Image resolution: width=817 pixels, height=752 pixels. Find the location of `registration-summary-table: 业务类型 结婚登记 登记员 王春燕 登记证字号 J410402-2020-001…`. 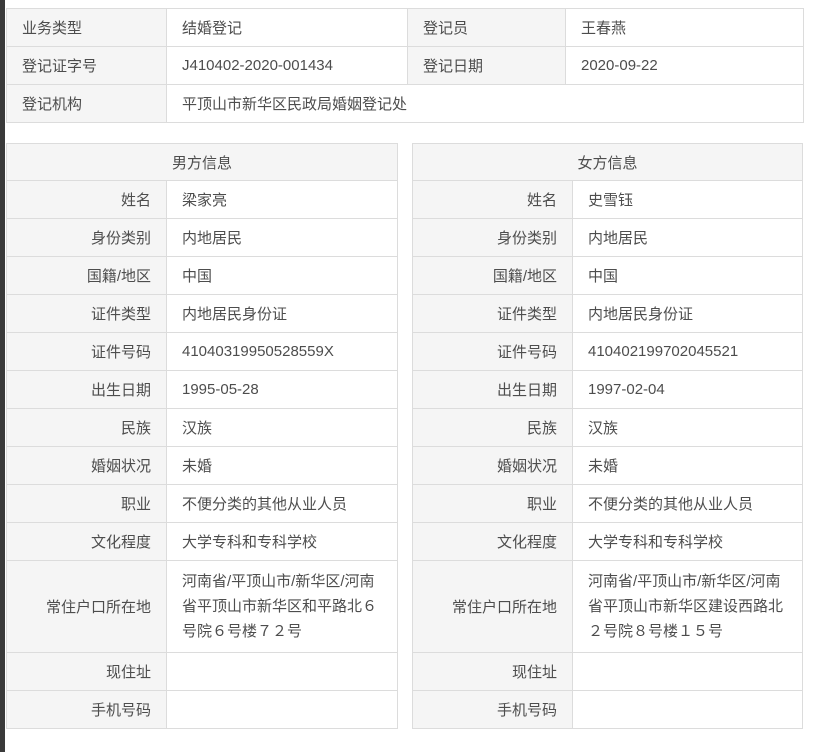

registration-summary-table: 业务类型 结婚登记 登记员 王春燕 登记证字号 J410402-2020-001… is located at coordinates (405, 65).